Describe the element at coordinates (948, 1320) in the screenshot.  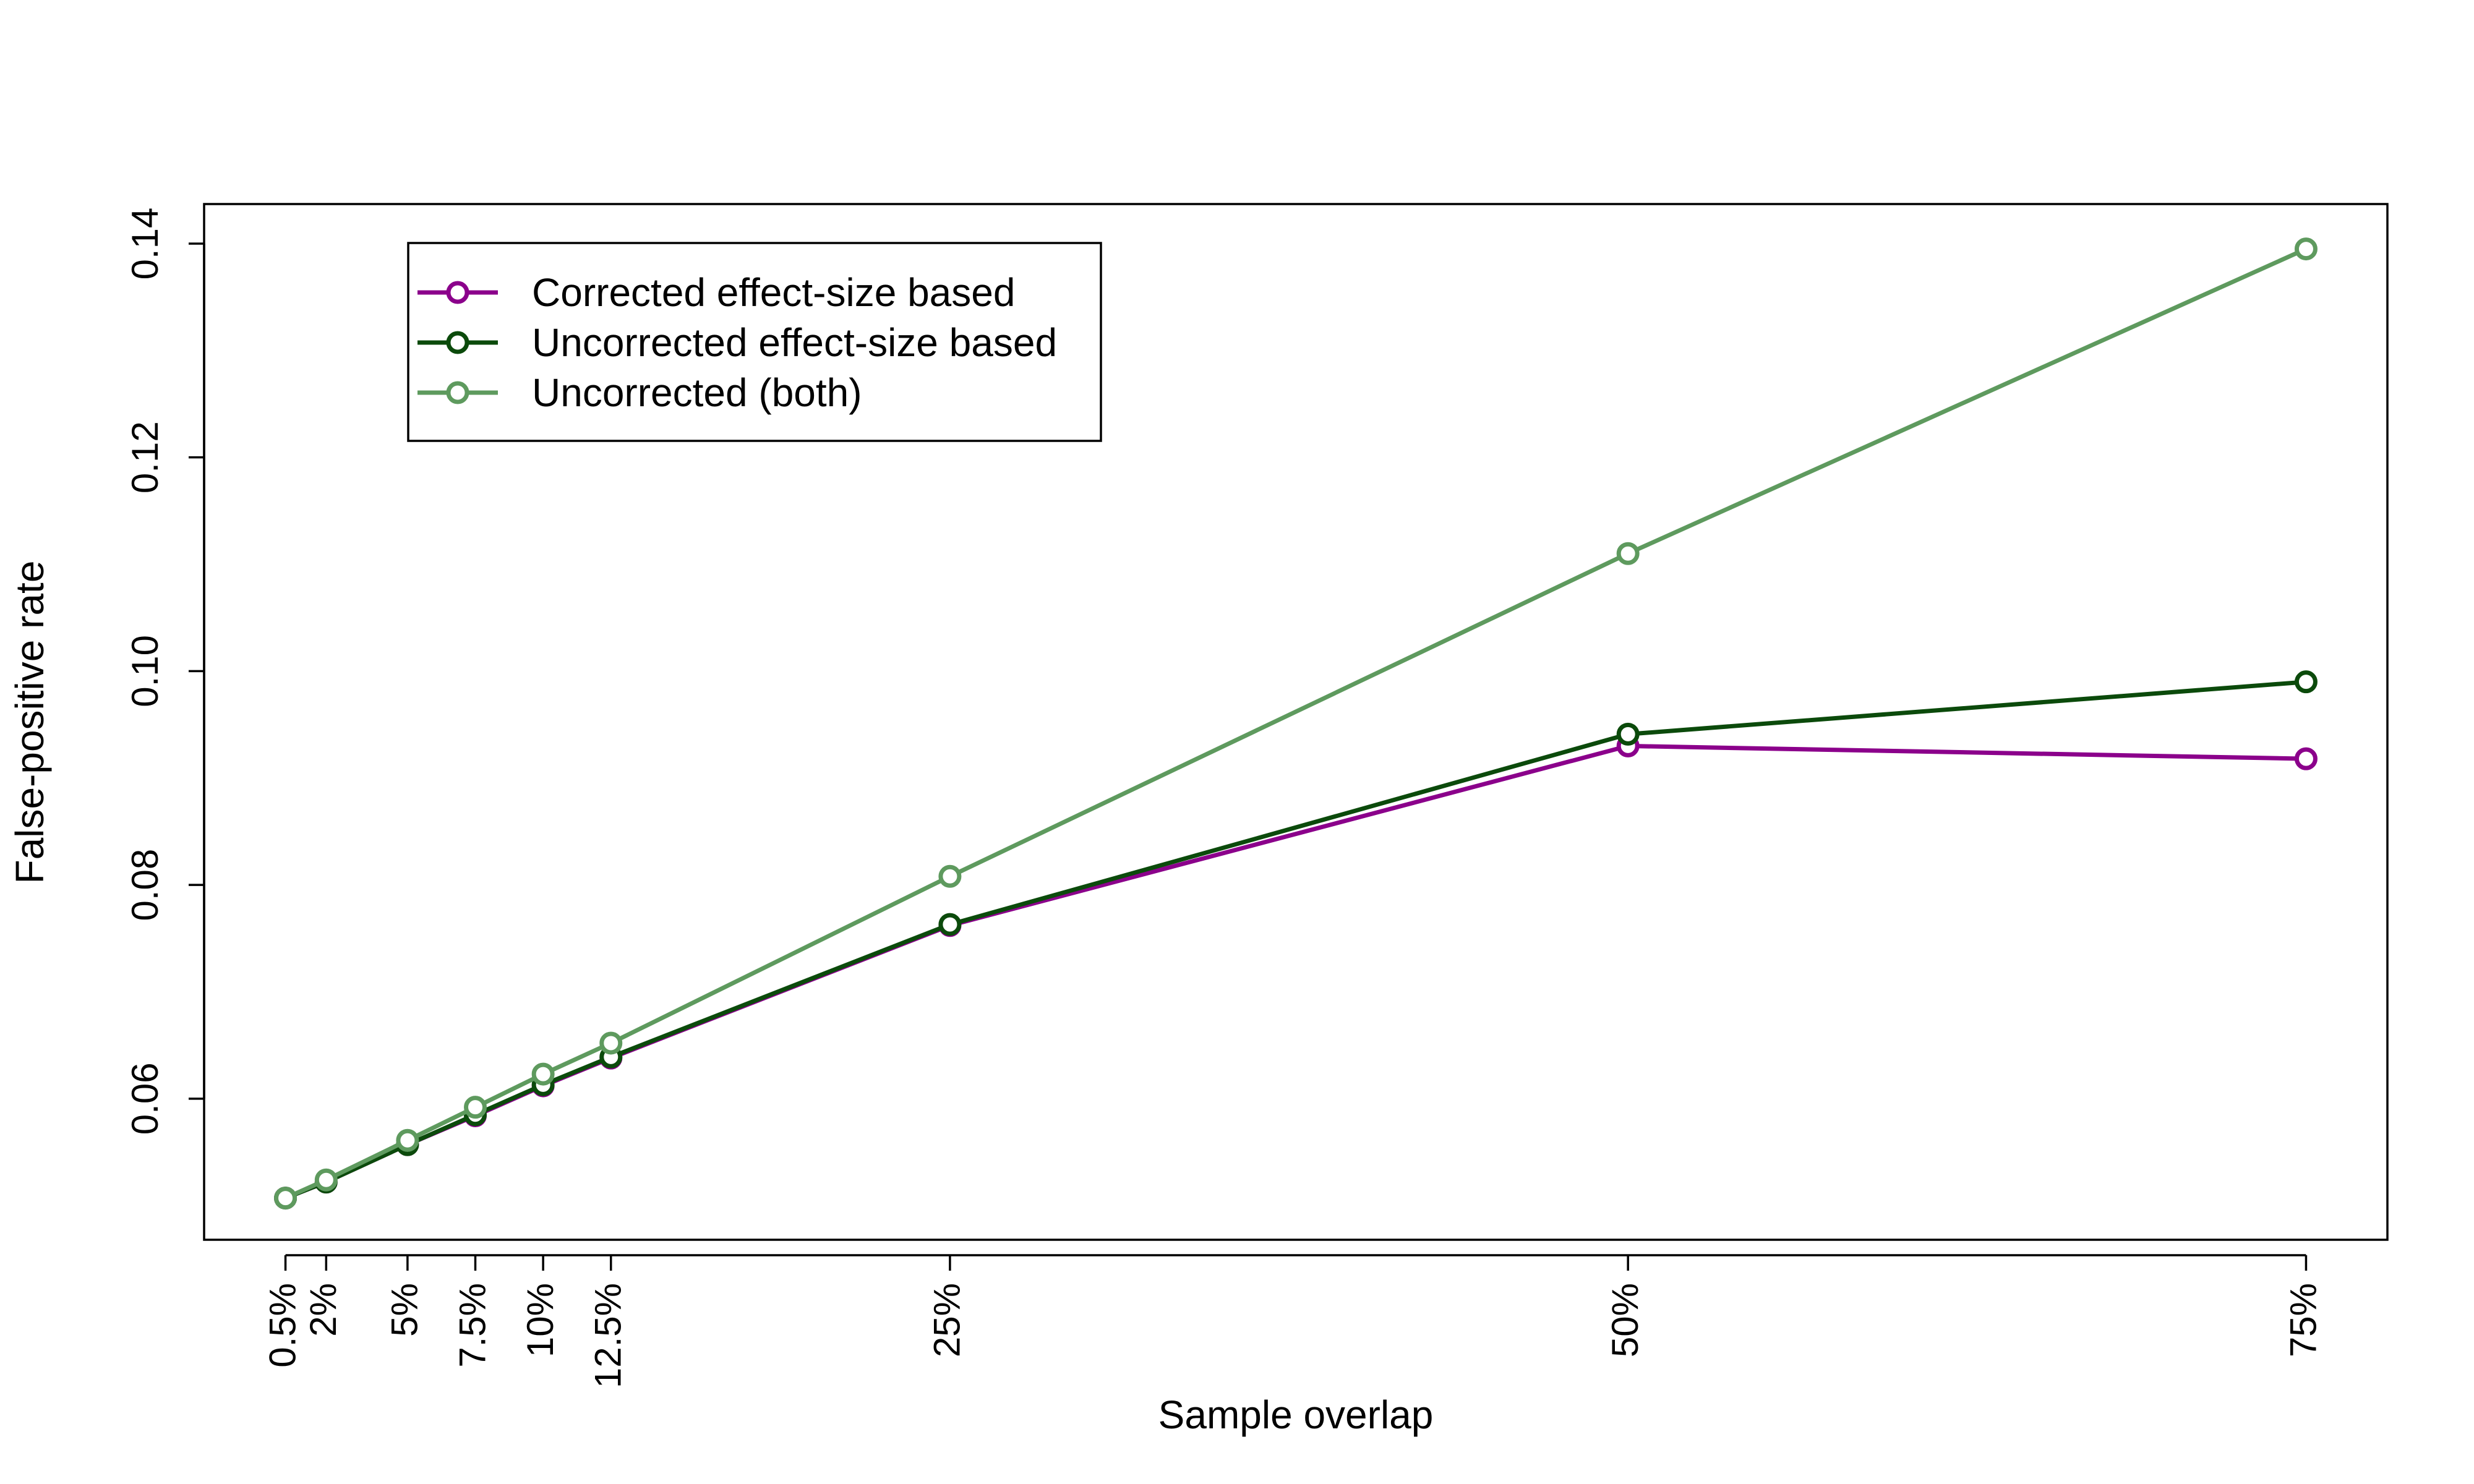
I see `x-tick-label: 25%` at that location.